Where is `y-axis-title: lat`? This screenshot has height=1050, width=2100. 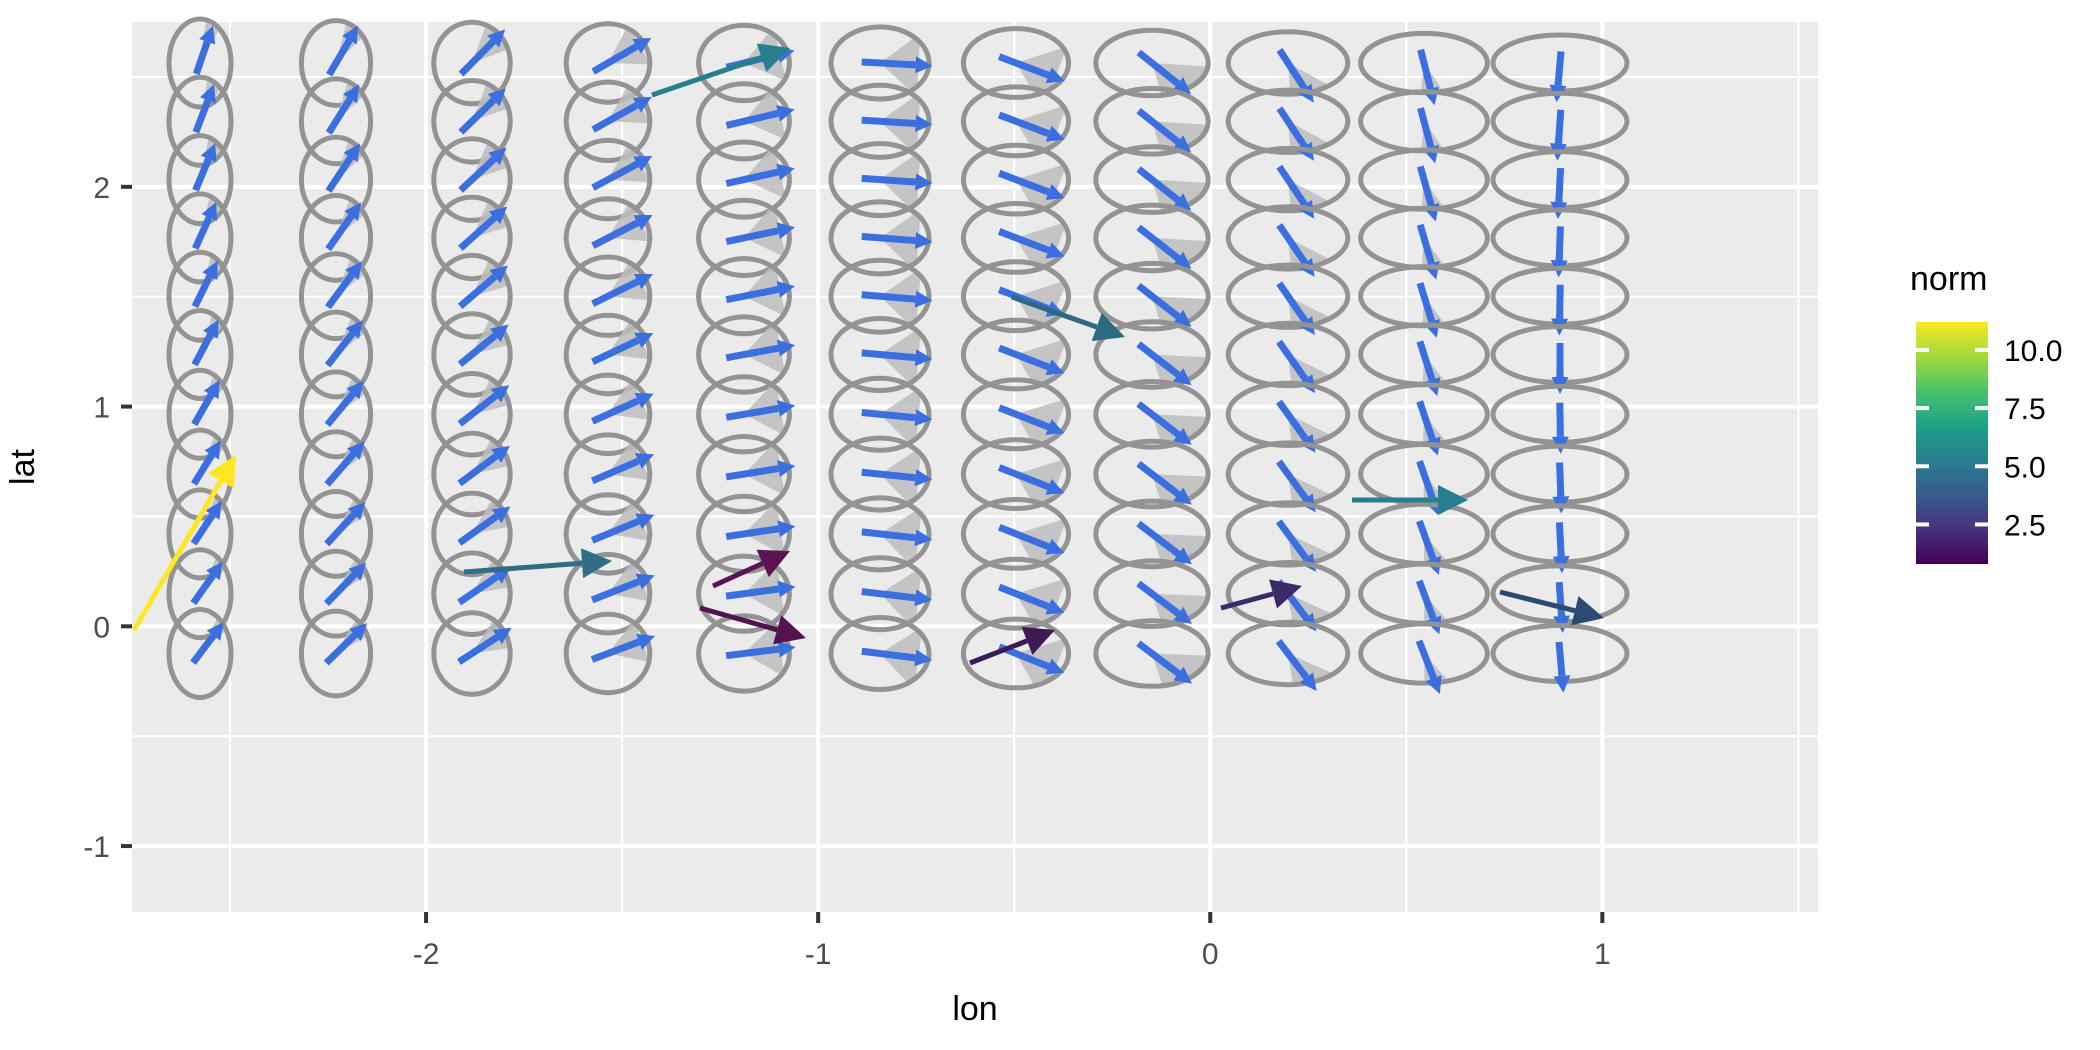 y-axis-title: lat is located at coordinates (23, 466).